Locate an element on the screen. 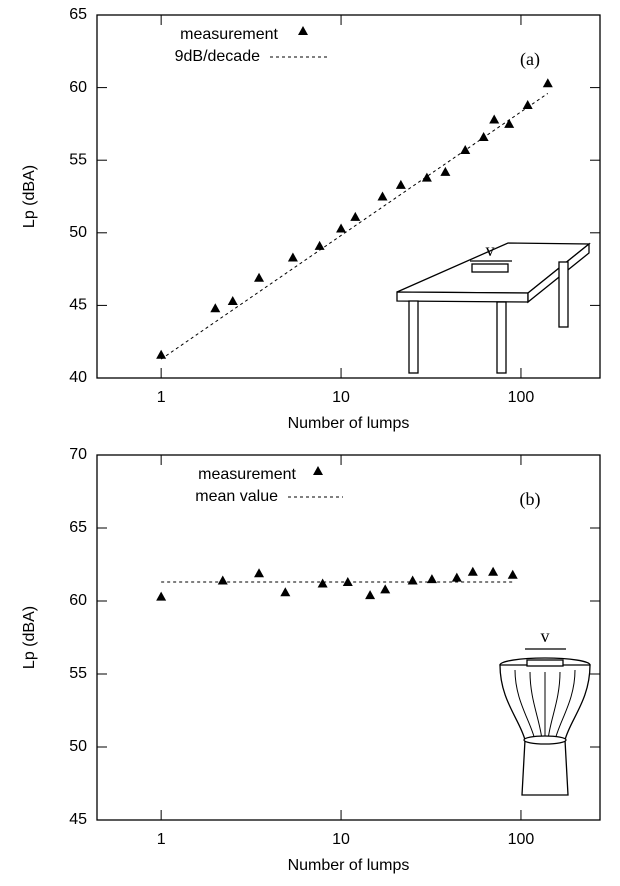  legend-label: 9dB/decade is located at coordinates (218, 56).